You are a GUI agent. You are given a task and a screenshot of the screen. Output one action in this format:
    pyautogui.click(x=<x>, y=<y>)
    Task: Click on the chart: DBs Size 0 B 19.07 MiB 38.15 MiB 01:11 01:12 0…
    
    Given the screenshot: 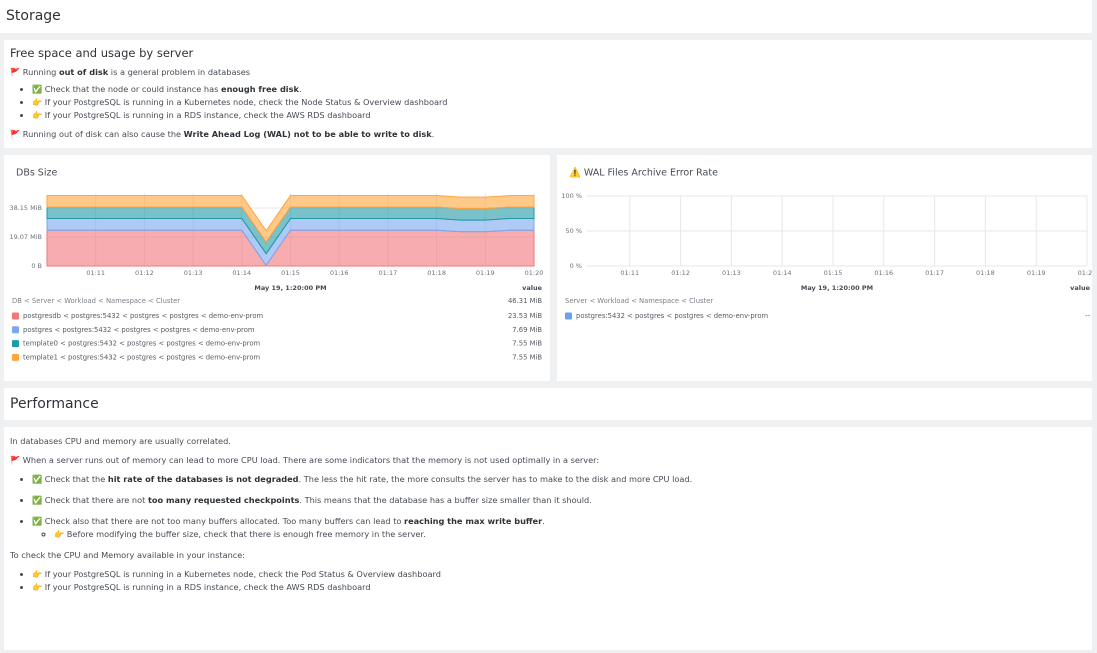 What is the action you would take?
    pyautogui.click(x=276, y=265)
    